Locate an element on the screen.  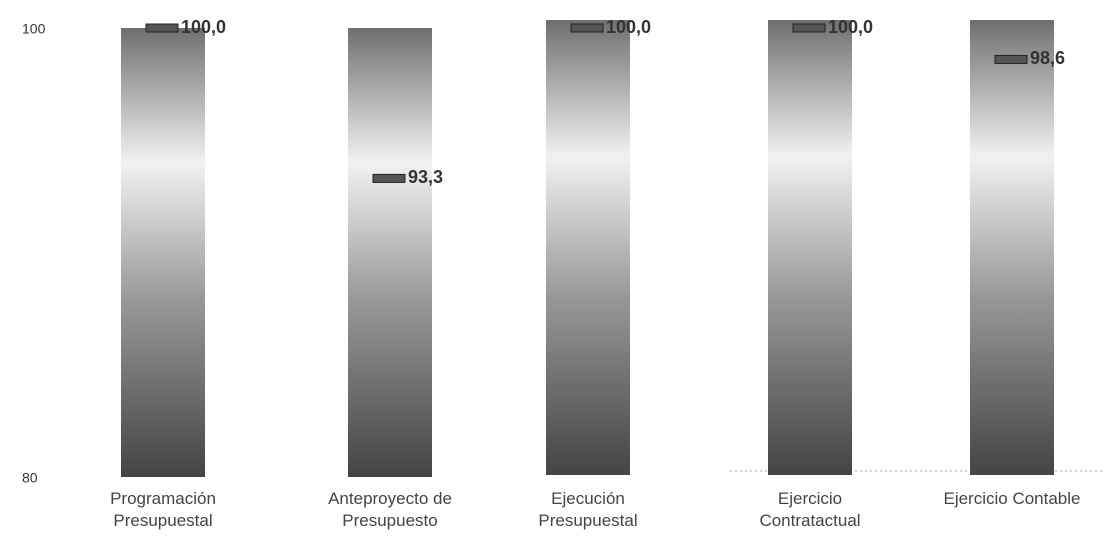
y-tick-label: 100 is located at coordinates (34, 29).